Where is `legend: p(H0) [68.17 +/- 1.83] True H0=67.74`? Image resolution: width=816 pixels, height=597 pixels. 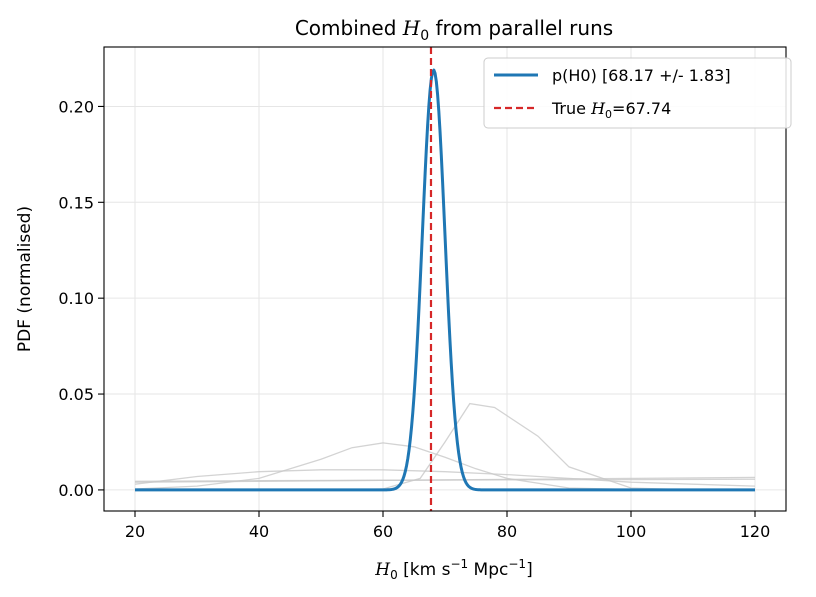 legend: p(H0) [68.17 +/- 1.83] True H0=67.74 is located at coordinates (637, 93).